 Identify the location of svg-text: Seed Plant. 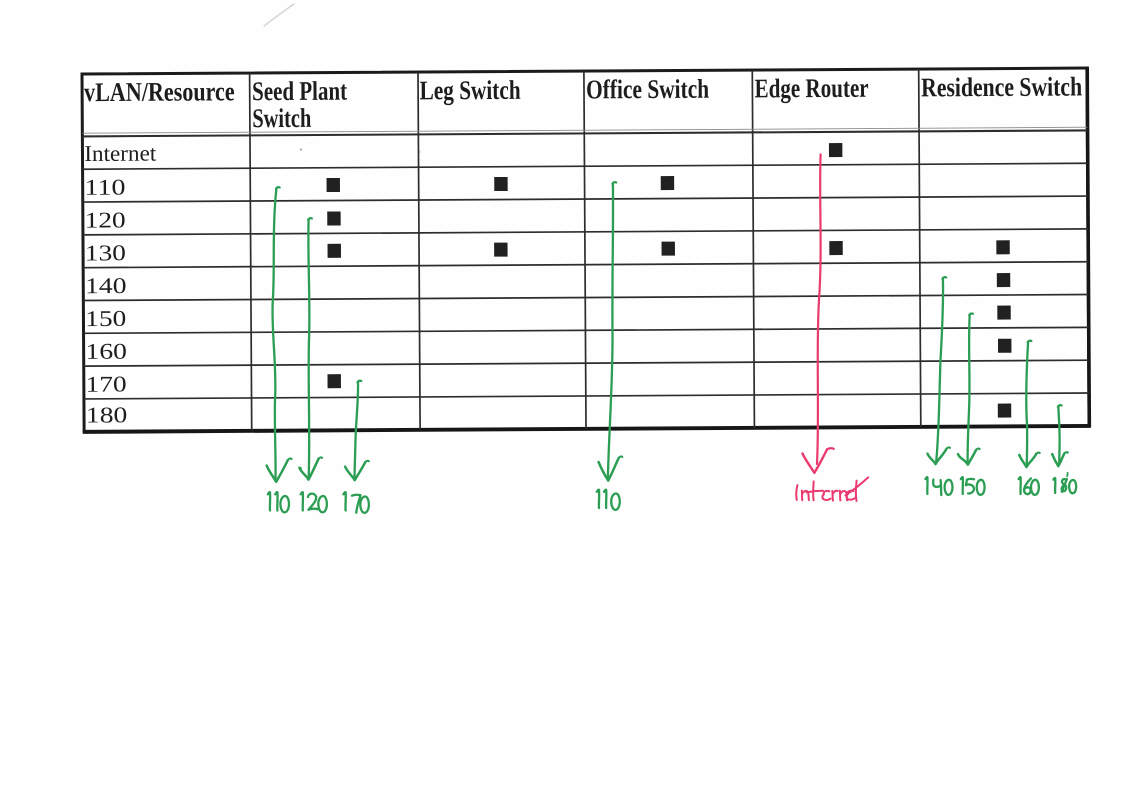
(299, 91).